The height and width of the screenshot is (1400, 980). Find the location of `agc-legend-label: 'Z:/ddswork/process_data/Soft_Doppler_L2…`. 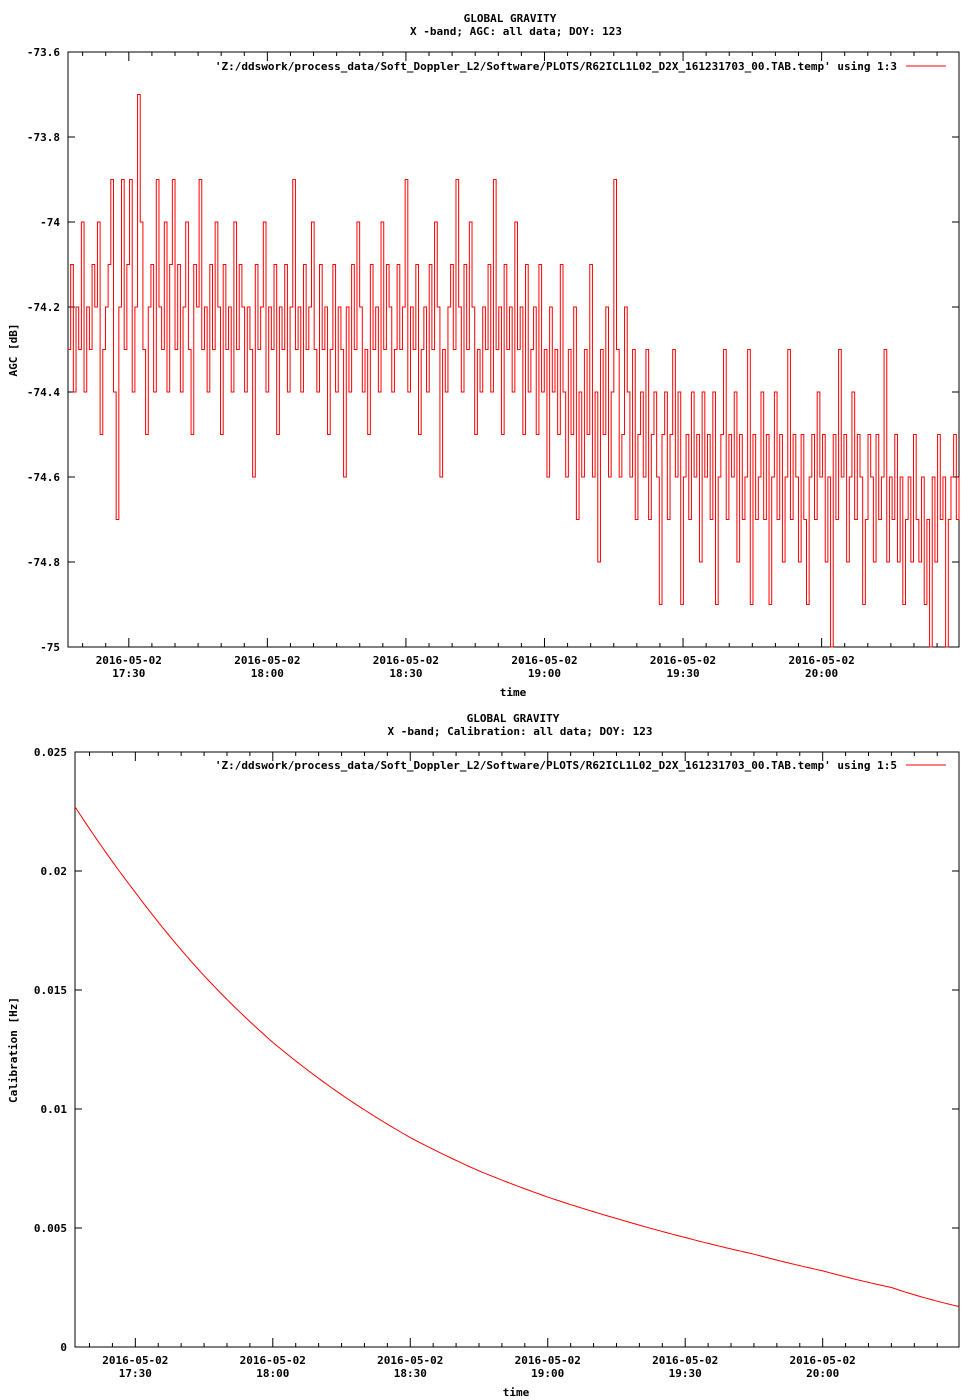

agc-legend-label: 'Z:/ddswork/process_data/Soft_Doppler_L2… is located at coordinates (556, 66).